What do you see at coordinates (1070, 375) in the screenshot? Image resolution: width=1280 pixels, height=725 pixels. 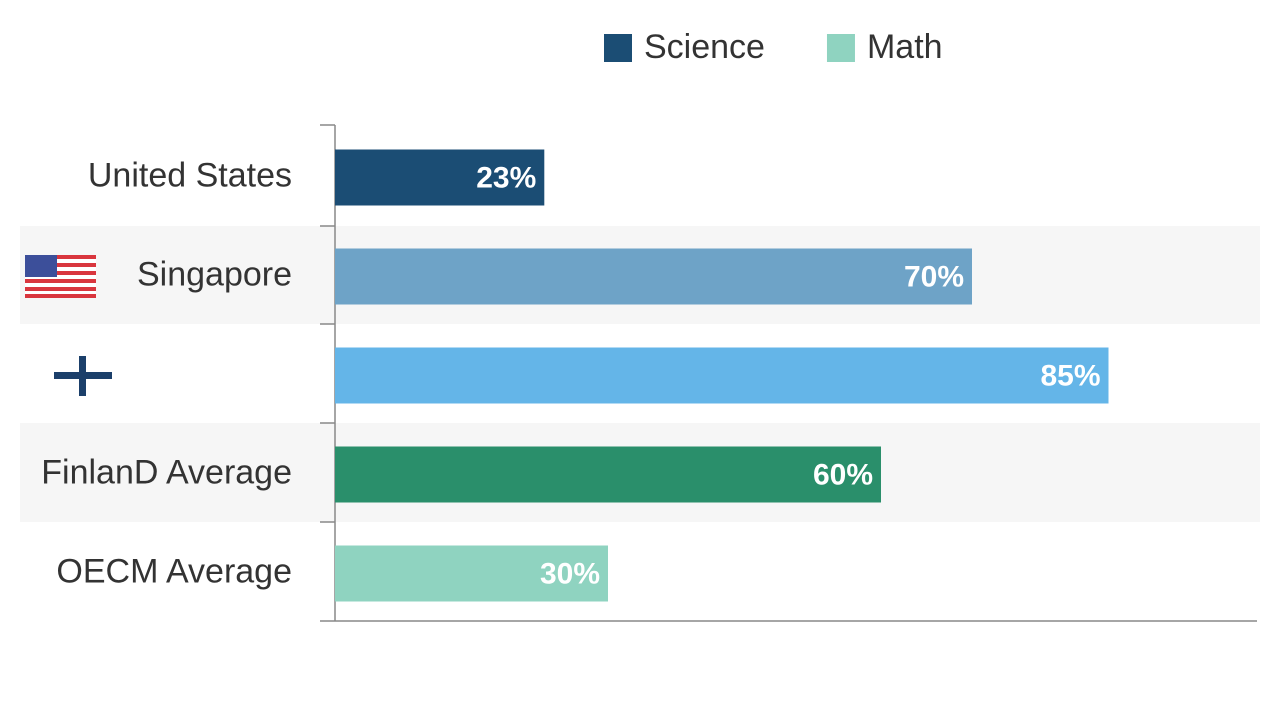 I see `value-label: 85%` at bounding box center [1070, 375].